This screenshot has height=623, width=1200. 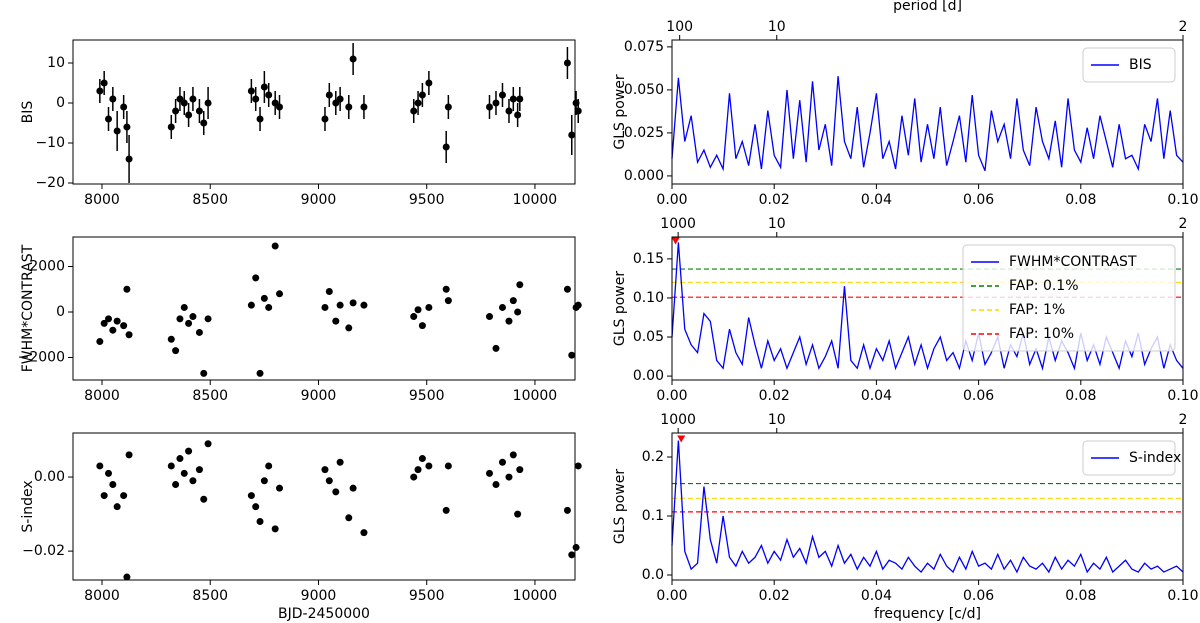 What do you see at coordinates (671, 396) in the screenshot?
I see `x-tick-label: 0.00` at bounding box center [671, 396].